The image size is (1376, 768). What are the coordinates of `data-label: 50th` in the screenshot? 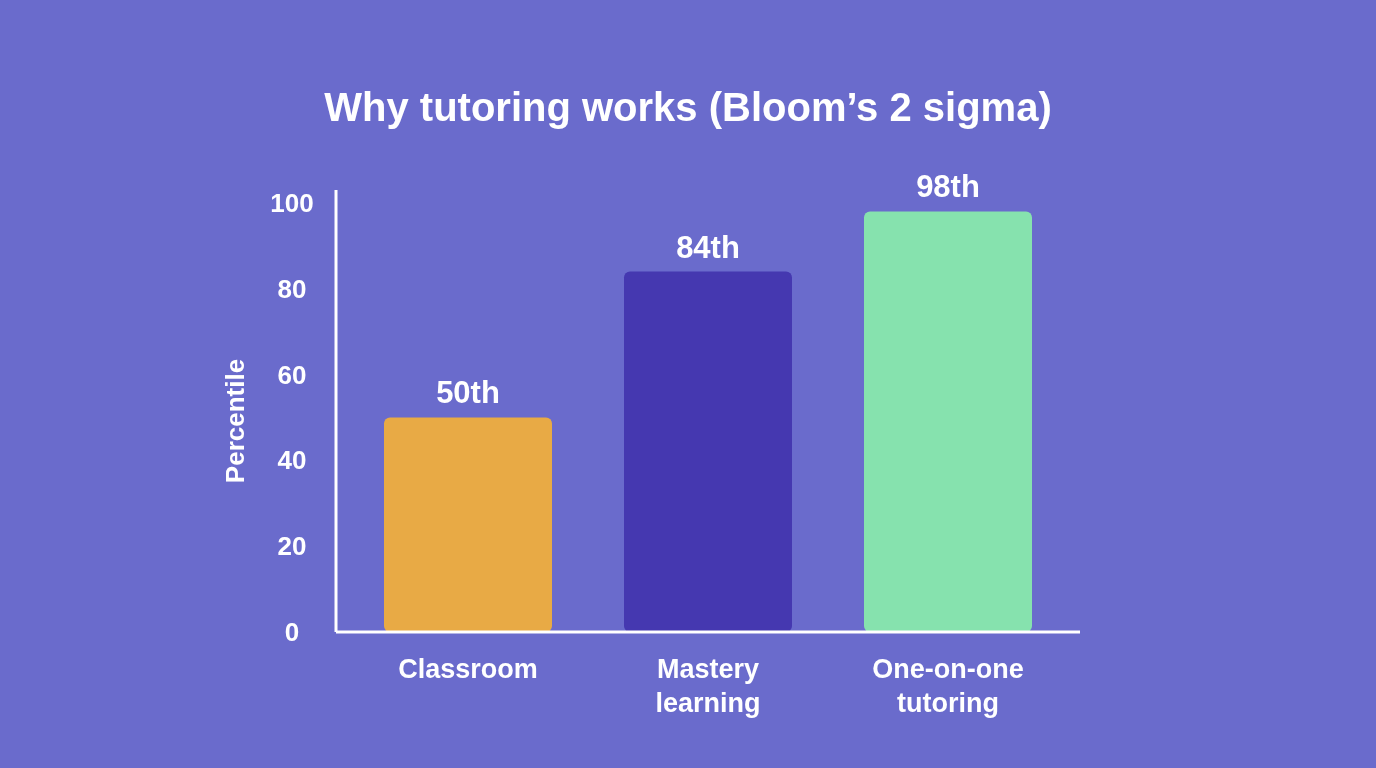 It's located at (468, 393).